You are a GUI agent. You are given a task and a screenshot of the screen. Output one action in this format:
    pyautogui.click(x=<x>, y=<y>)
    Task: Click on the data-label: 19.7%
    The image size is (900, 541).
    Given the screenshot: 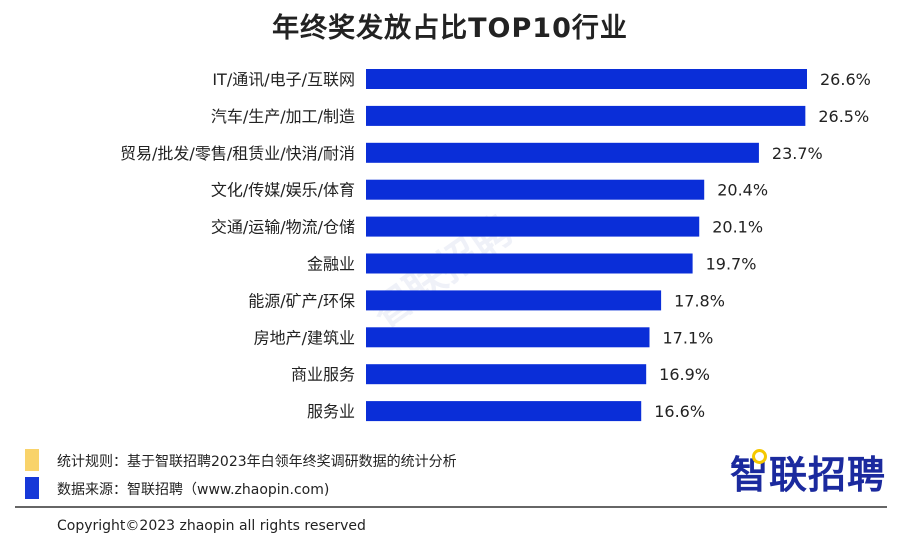 What is the action you would take?
    pyautogui.click(x=731, y=264)
    